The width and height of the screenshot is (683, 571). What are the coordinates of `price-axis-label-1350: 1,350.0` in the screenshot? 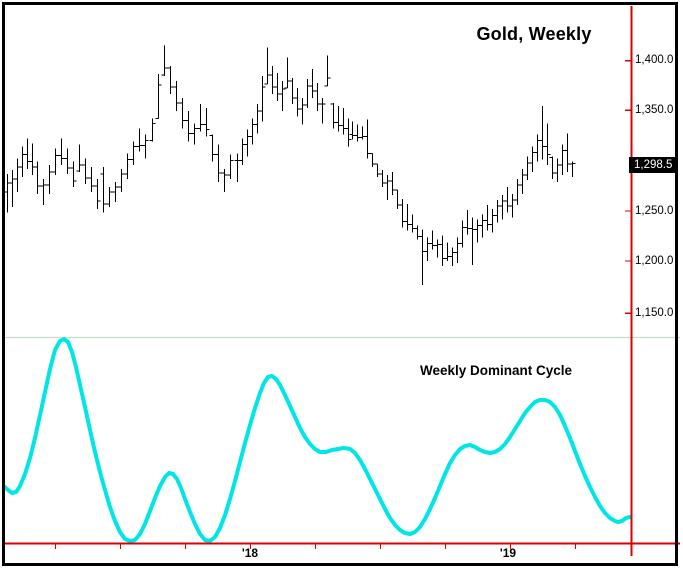 It's located at (654, 110).